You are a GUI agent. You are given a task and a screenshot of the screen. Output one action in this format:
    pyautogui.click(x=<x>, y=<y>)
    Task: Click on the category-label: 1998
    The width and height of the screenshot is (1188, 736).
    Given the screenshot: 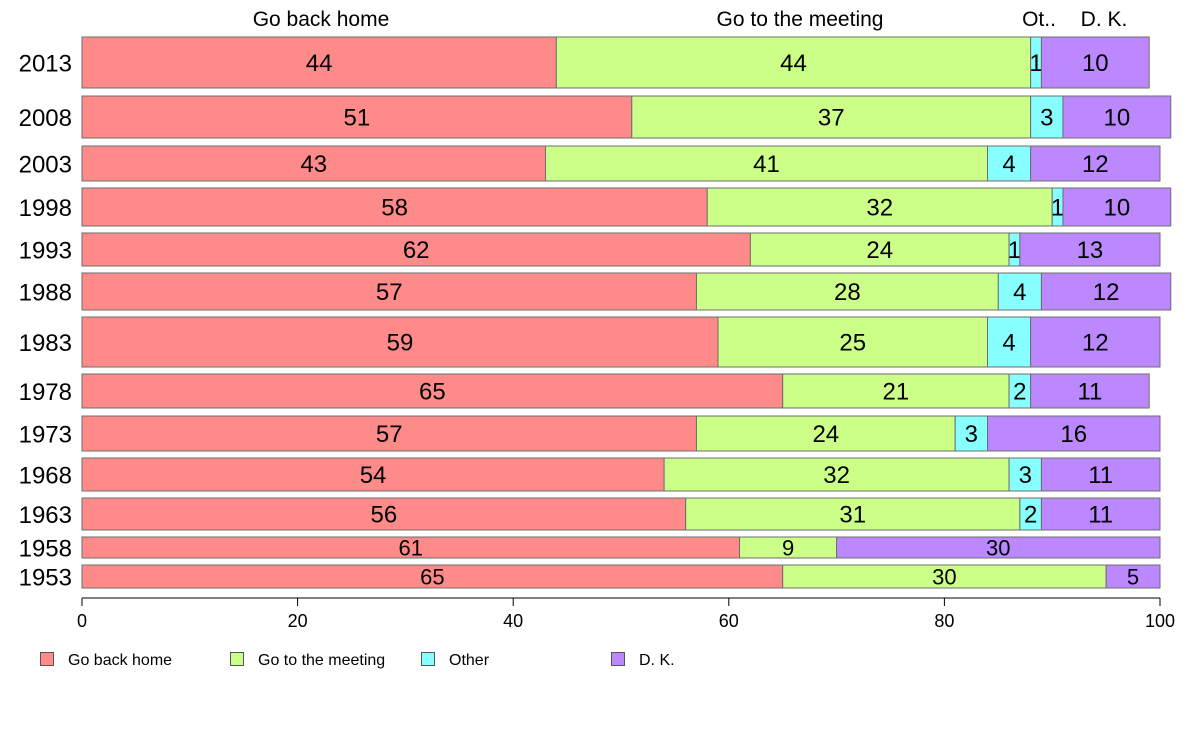 What is the action you would take?
    pyautogui.click(x=45, y=208)
    